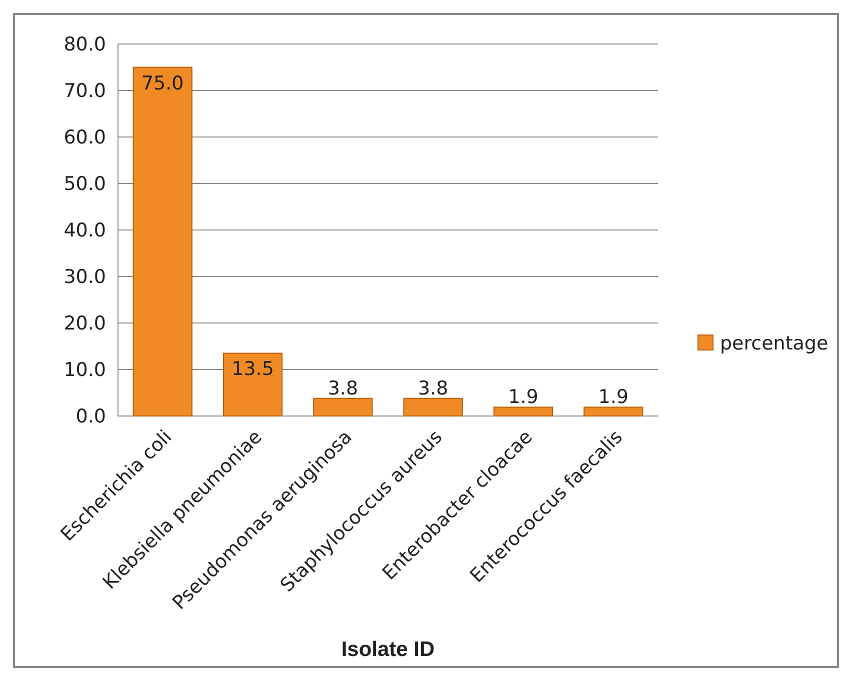  What do you see at coordinates (85, 323) in the screenshot?
I see `y-tick-label: 20.0` at bounding box center [85, 323].